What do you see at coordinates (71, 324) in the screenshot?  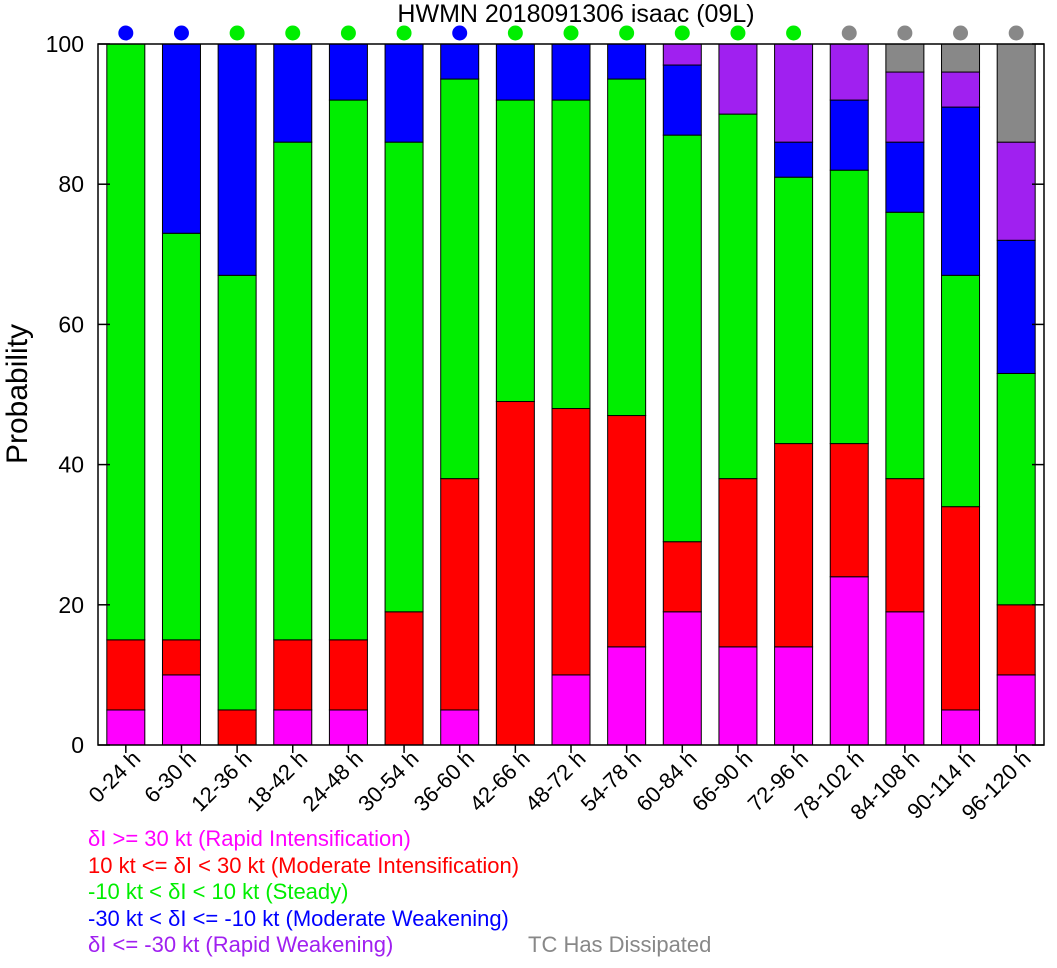 I see `y-tick-label: 60` at bounding box center [71, 324].